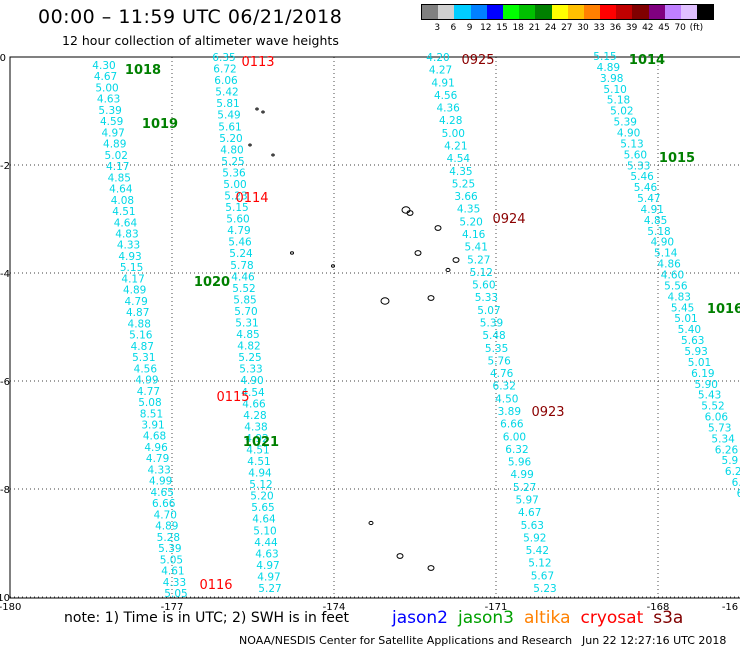  I want to click on wave-height-value: 5.07, so click(488, 311).